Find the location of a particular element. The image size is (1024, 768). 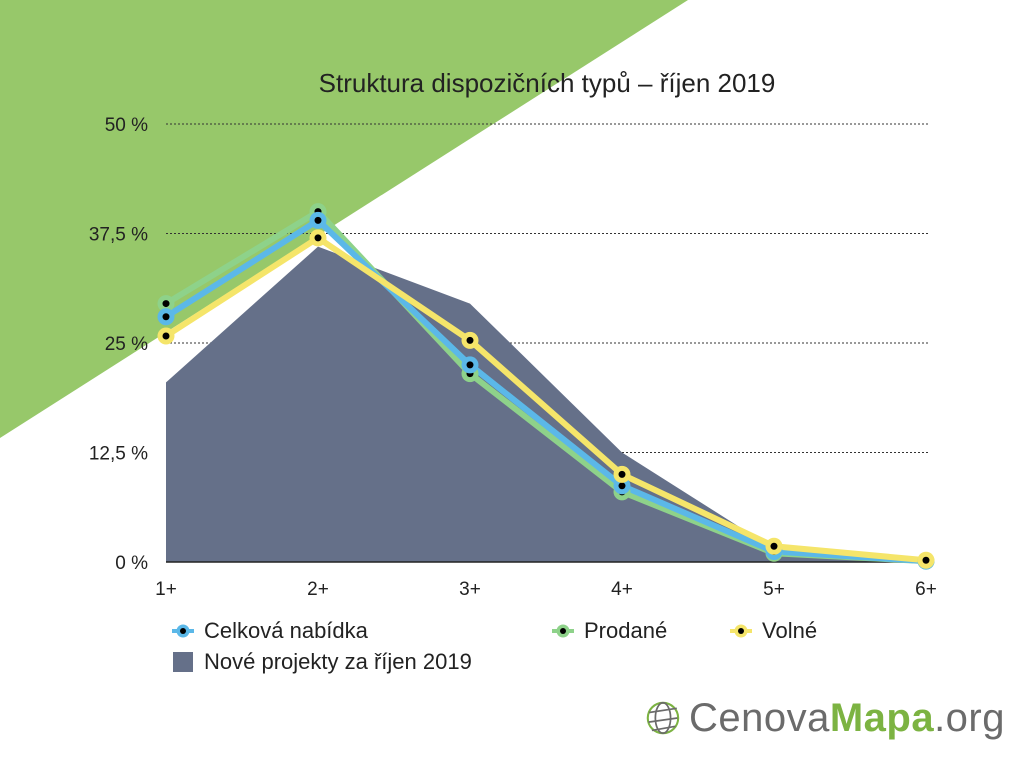

logo-text-mapa: Mapa is located at coordinates (882, 717).